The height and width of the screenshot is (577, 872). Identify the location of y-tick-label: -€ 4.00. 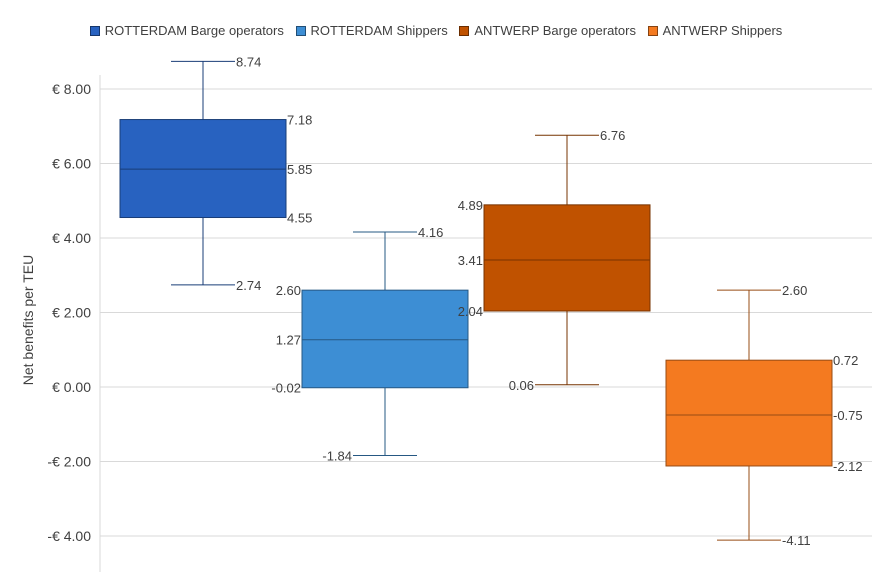
(69, 536).